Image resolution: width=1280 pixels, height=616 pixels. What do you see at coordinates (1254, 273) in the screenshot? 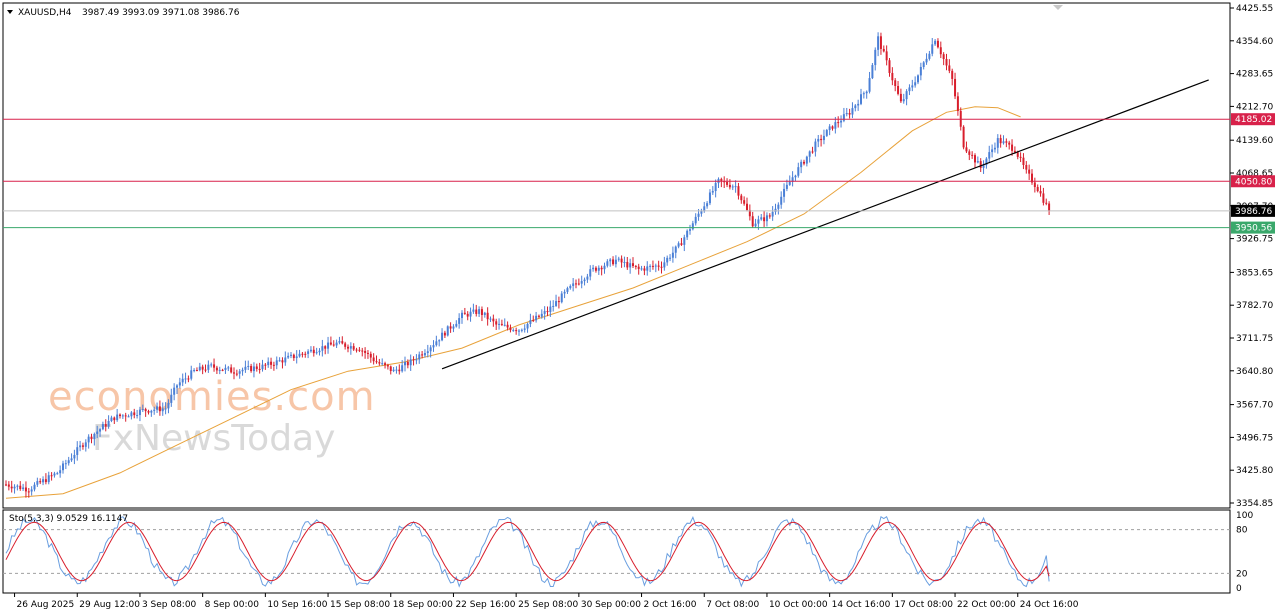
I see `y-tick-label: 3853.65` at bounding box center [1254, 273].